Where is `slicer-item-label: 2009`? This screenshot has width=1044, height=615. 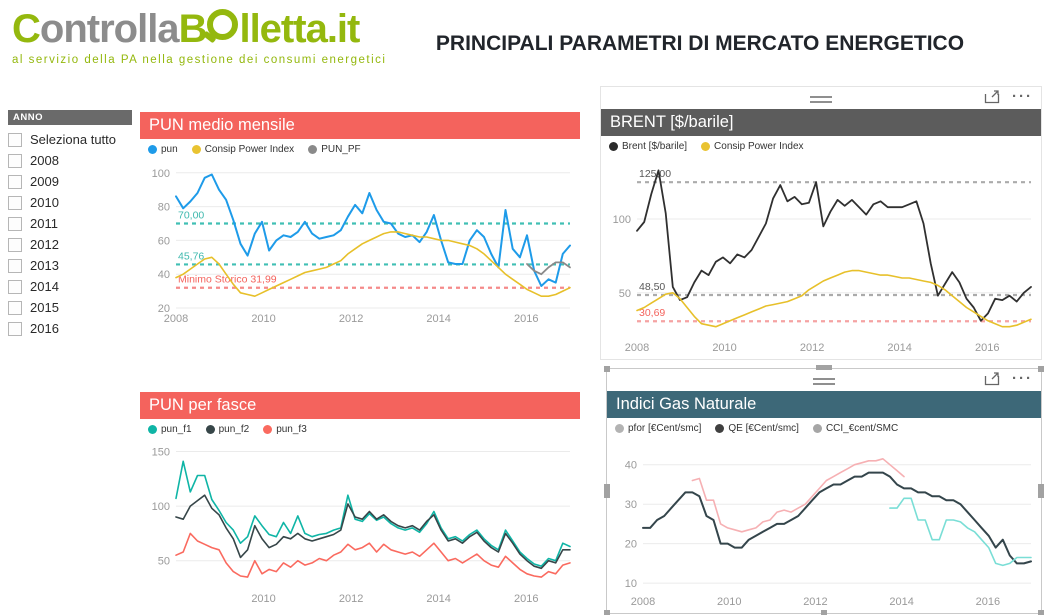
slicer-item-label: 2009 is located at coordinates (44, 181).